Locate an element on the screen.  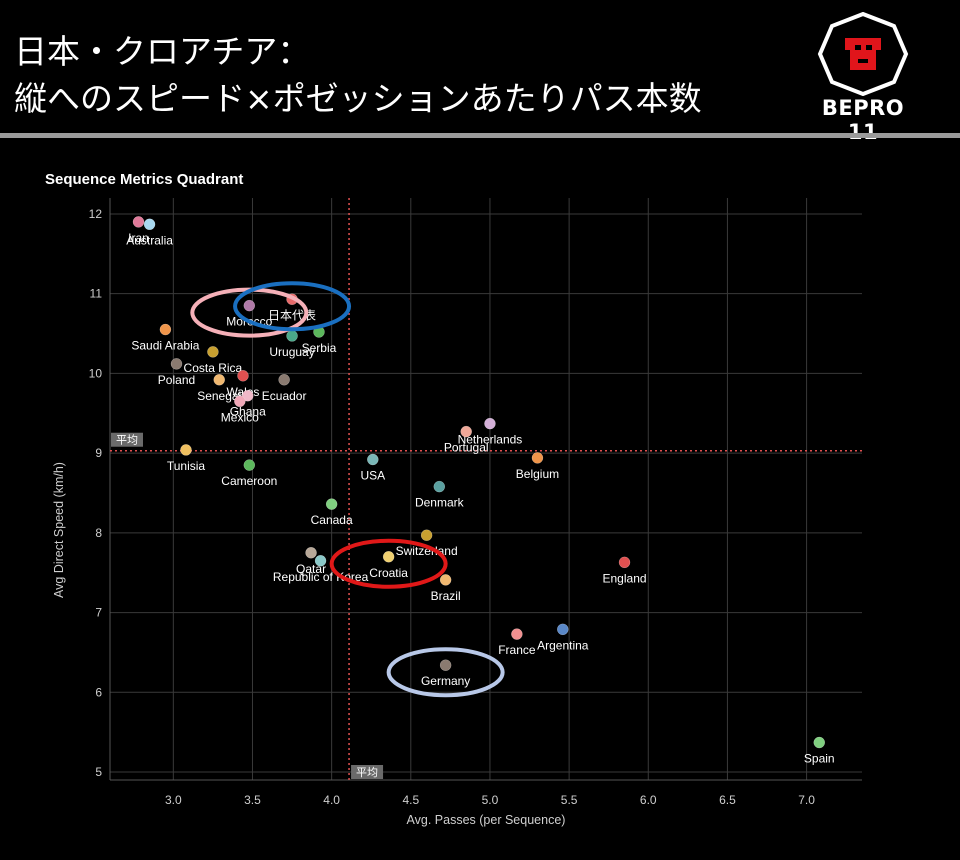
y-tick-label: 10 is located at coordinates (96, 373).